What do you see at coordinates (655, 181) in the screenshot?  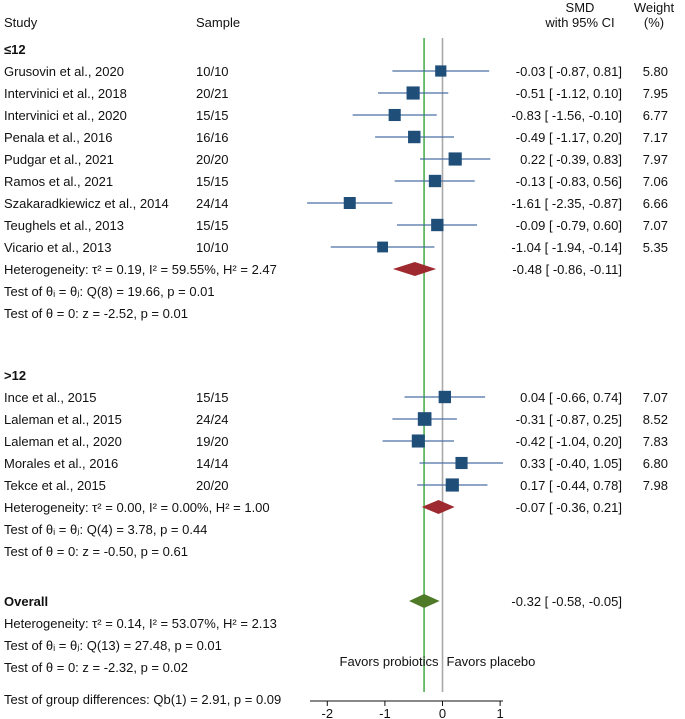 I see `study-weight: 7.06` at bounding box center [655, 181].